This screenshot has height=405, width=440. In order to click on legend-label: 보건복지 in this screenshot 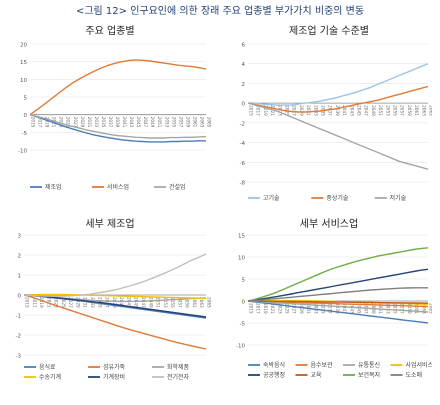, I will do `click(369, 375)`.